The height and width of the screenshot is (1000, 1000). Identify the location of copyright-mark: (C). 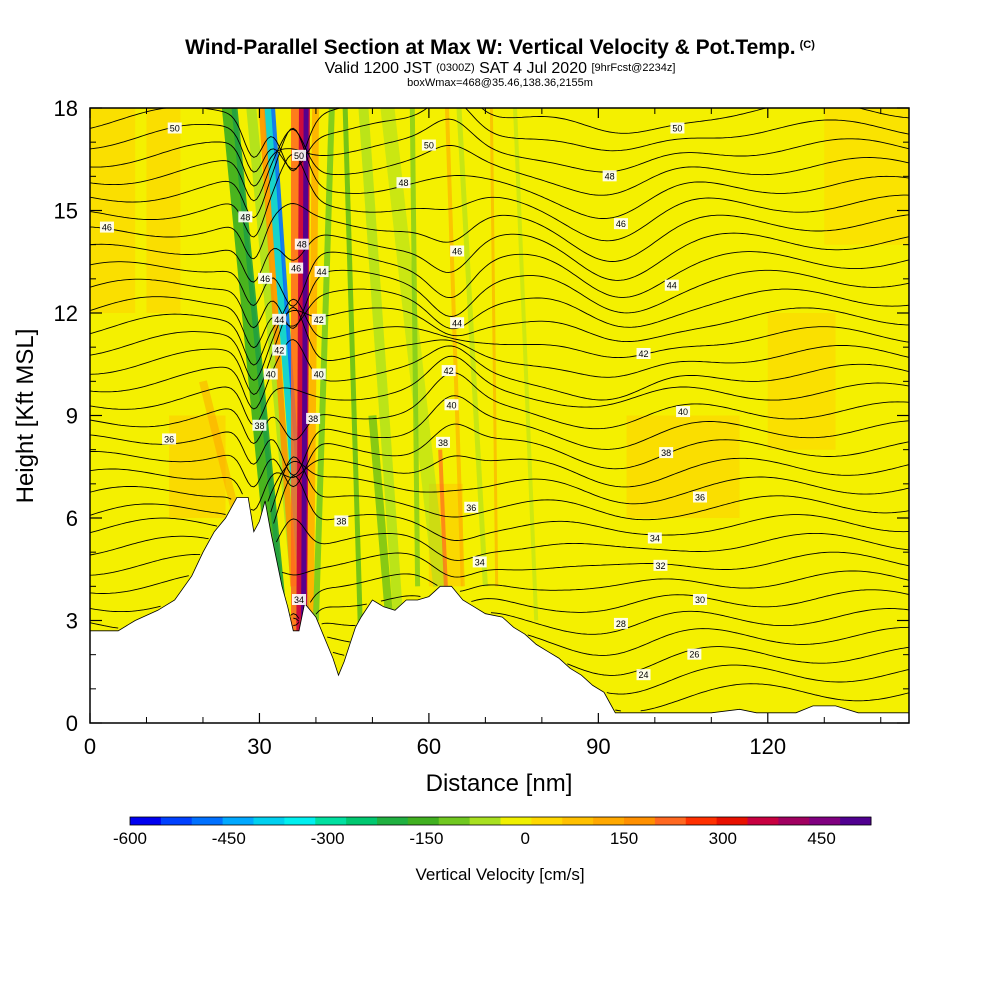
(807, 45).